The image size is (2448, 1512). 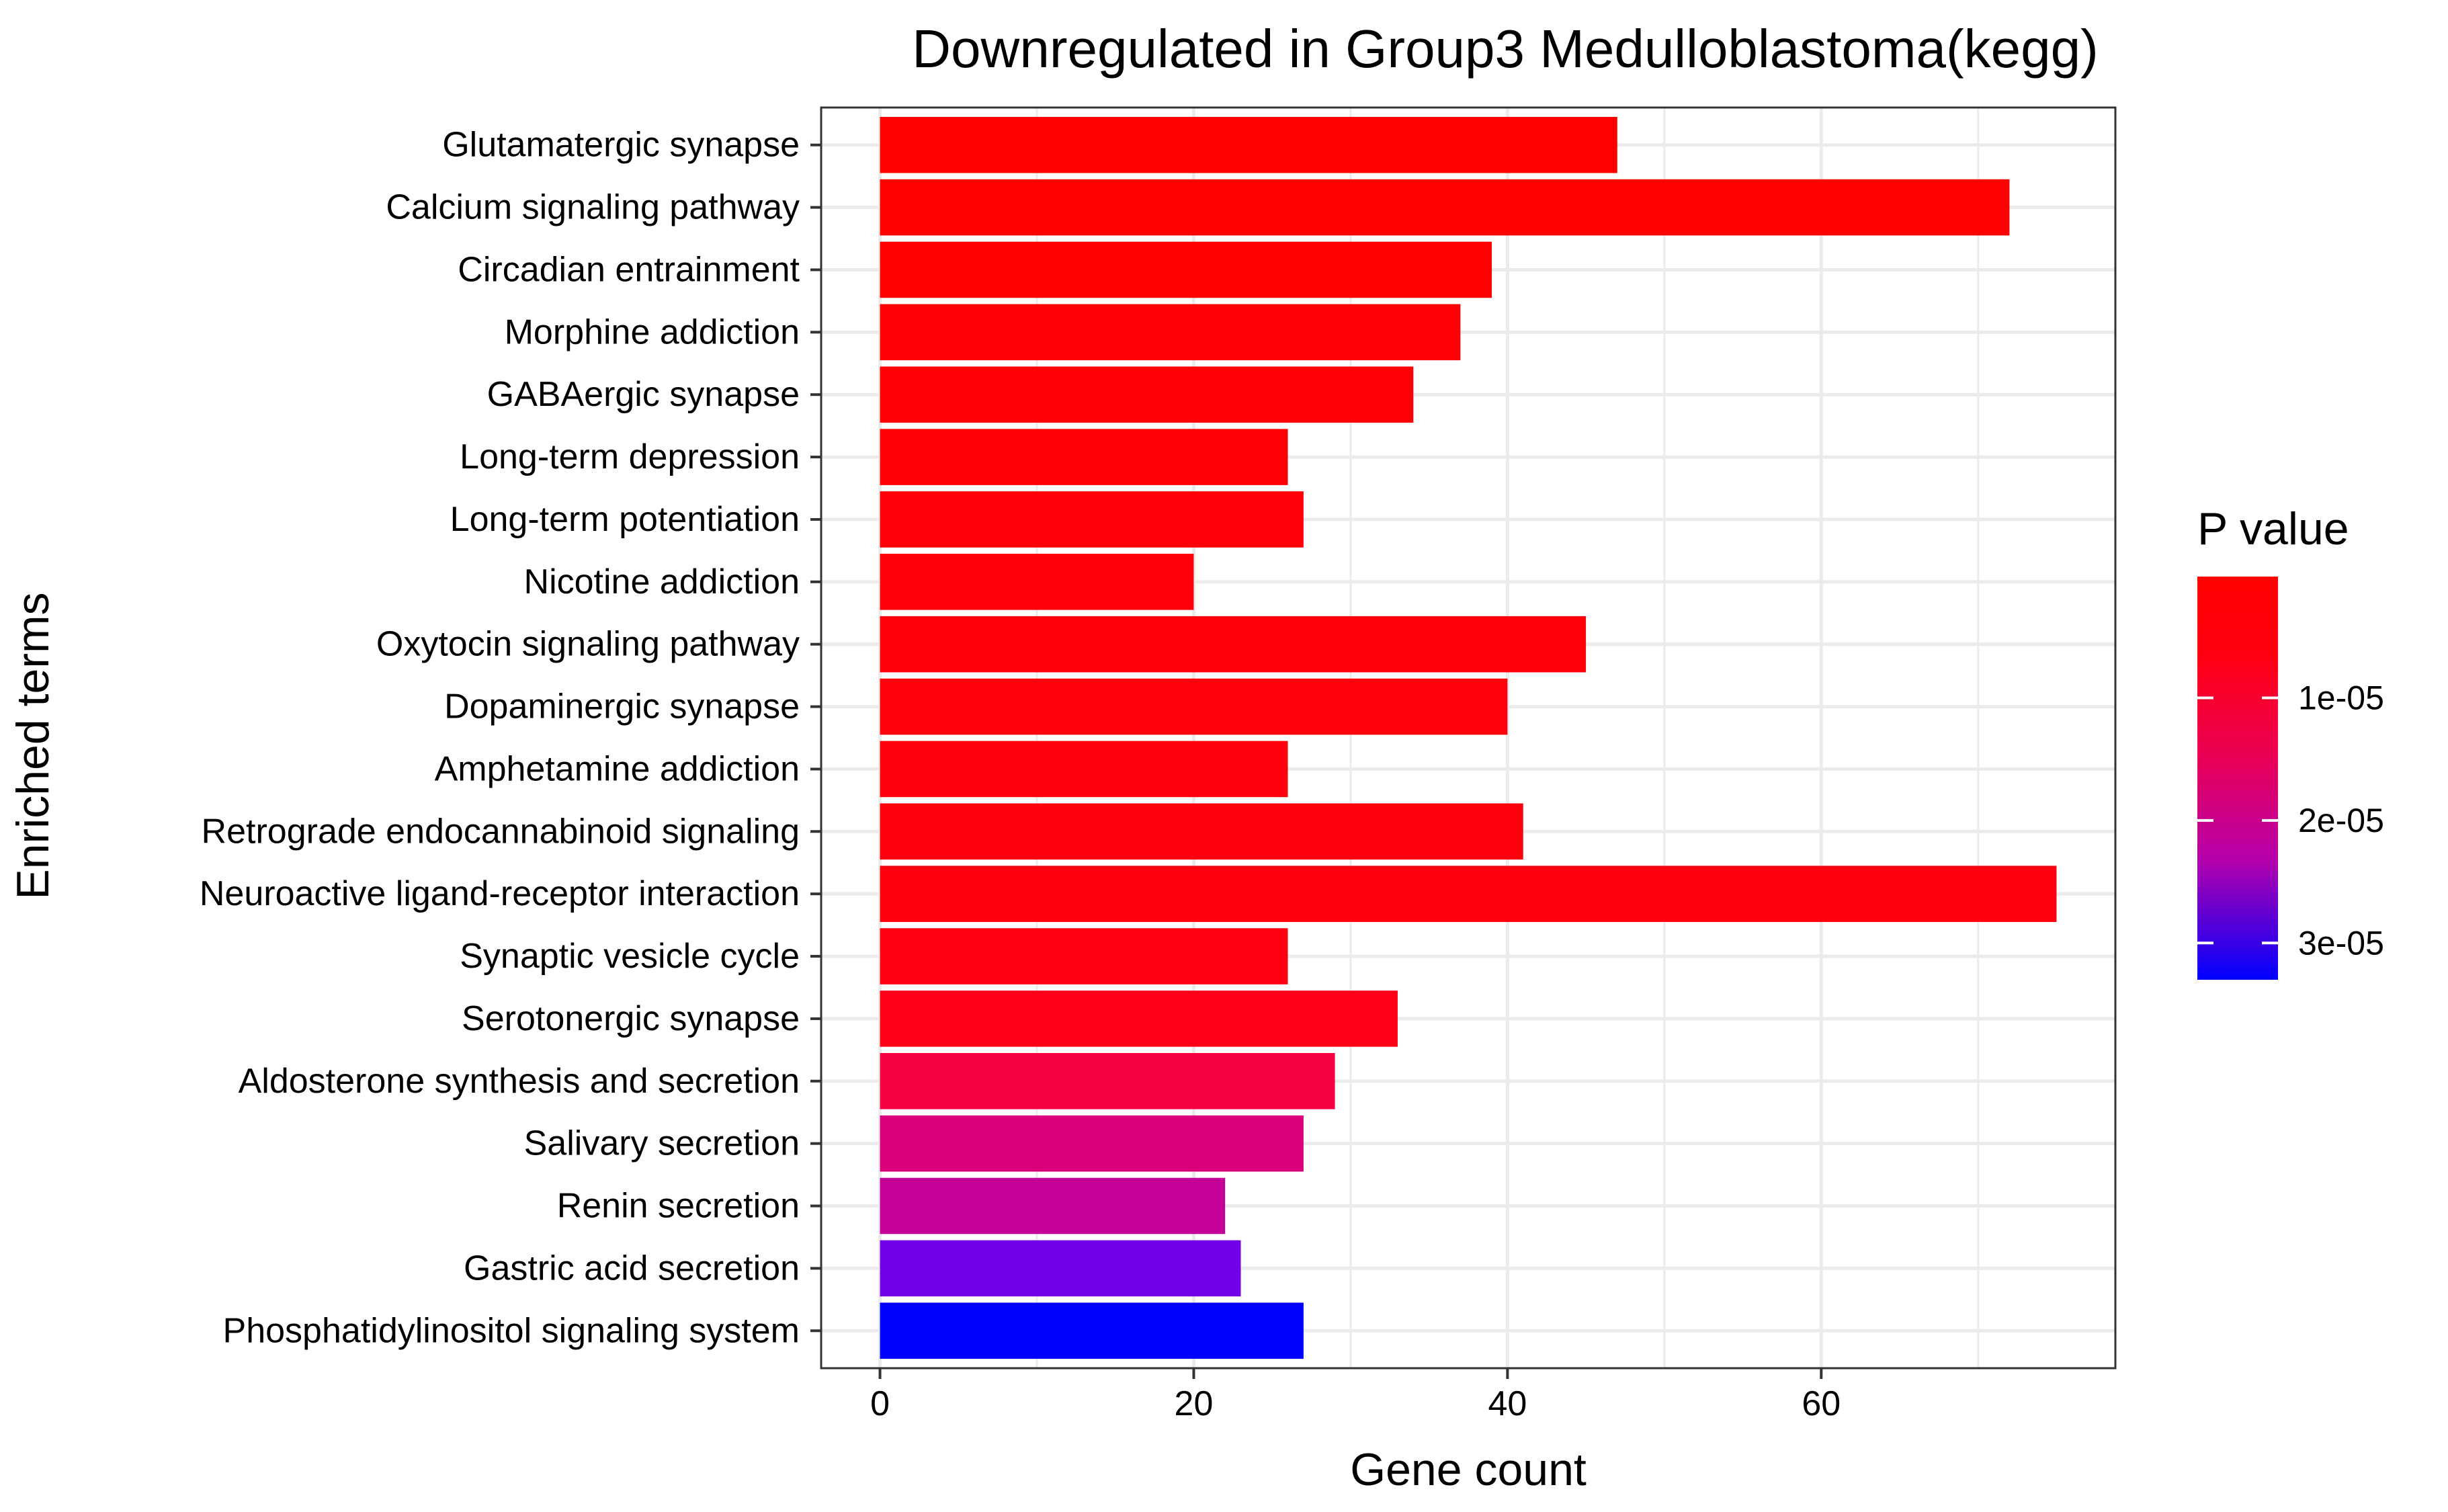 What do you see at coordinates (653, 332) in the screenshot?
I see `y-tick-label: Morphine addiction` at bounding box center [653, 332].